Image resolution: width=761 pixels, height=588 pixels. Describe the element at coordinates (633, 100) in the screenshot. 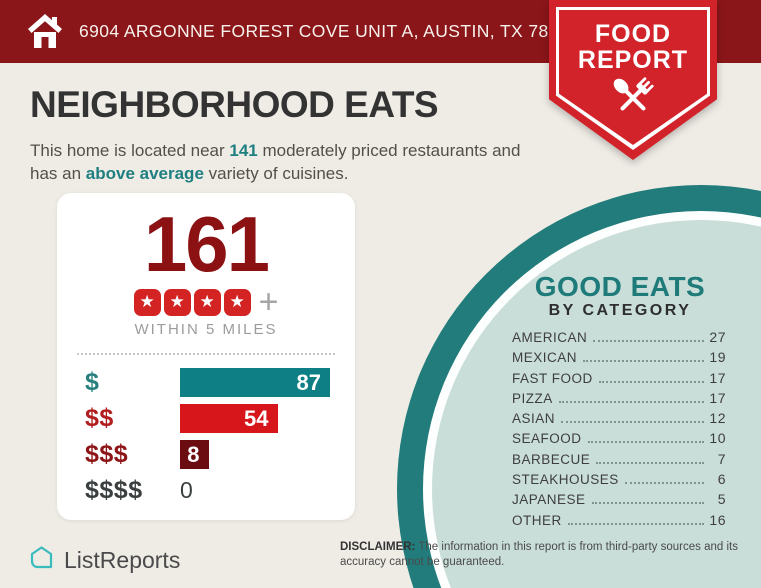

I see `crossed-spoon-fork-icon` at that location.